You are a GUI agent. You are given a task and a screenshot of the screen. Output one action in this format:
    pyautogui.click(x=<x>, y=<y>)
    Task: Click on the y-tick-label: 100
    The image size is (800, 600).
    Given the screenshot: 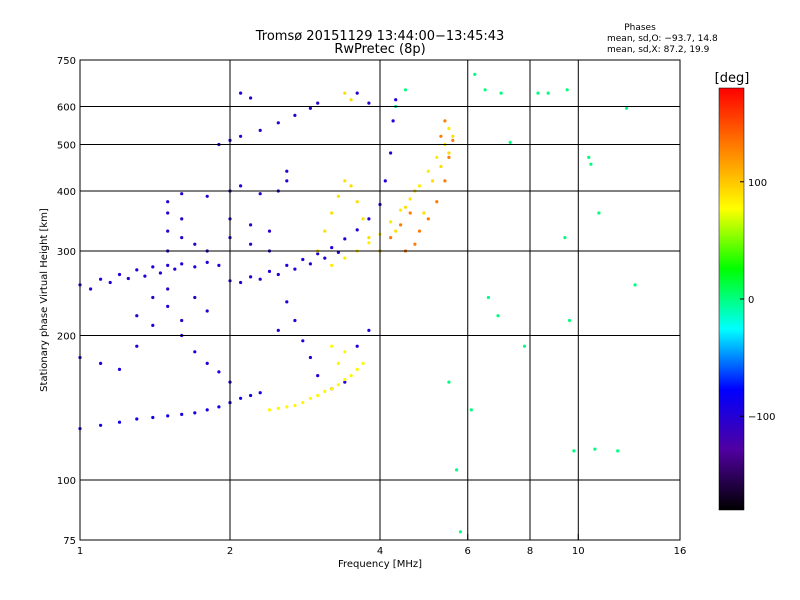 What is the action you would take?
    pyautogui.click(x=66, y=481)
    